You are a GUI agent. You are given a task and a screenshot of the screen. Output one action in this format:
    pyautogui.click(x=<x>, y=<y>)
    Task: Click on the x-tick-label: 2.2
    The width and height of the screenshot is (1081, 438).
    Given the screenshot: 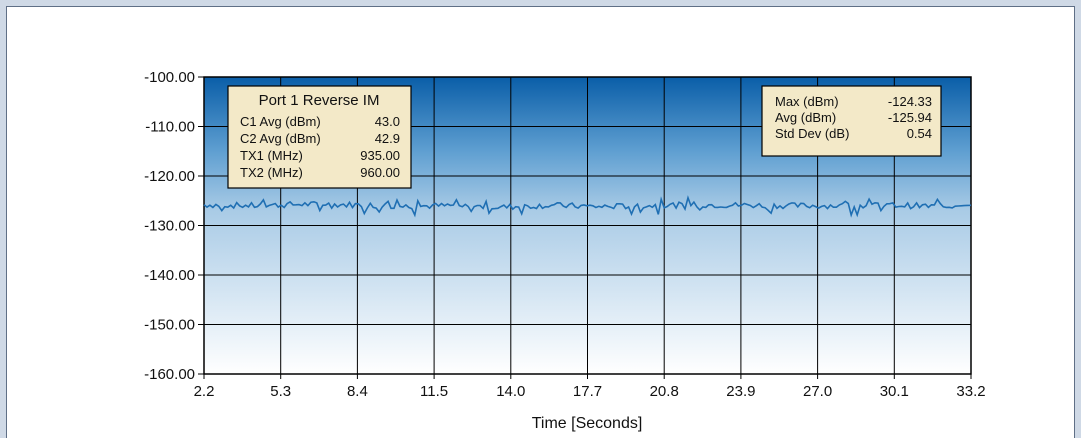 What is the action you would take?
    pyautogui.click(x=204, y=391)
    